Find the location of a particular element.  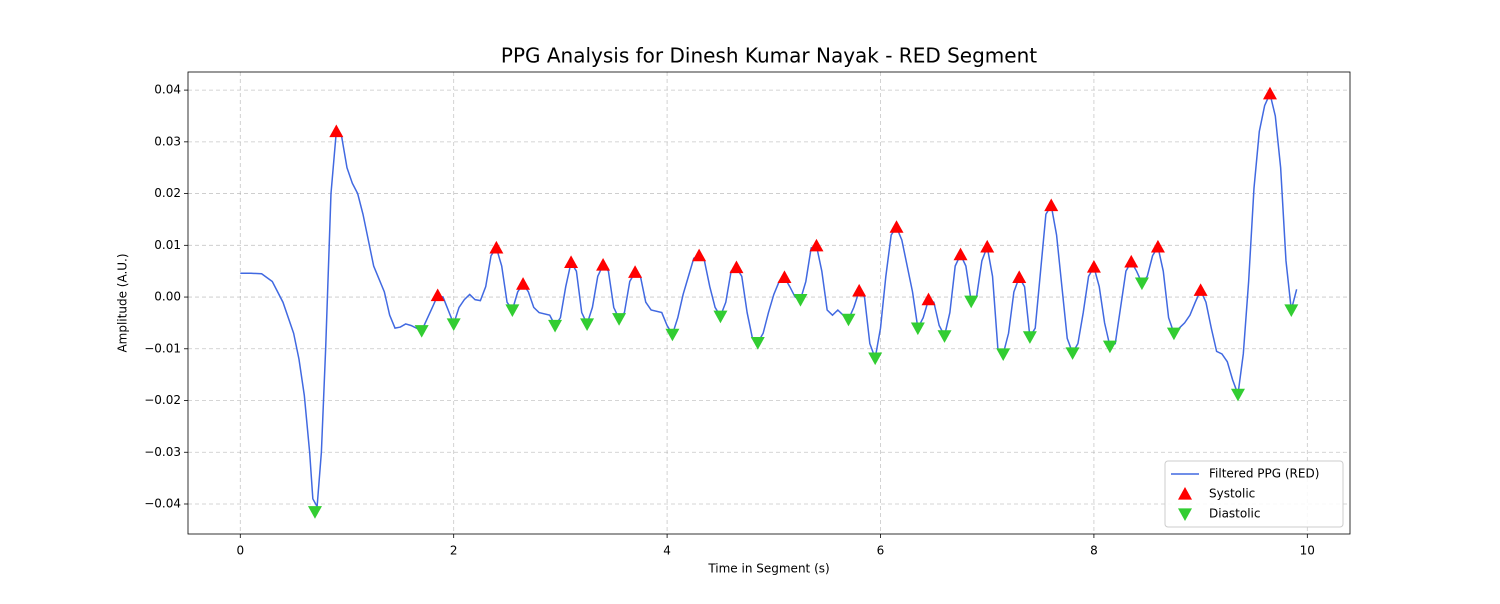

x-tick-label: 0 is located at coordinates (240, 551).